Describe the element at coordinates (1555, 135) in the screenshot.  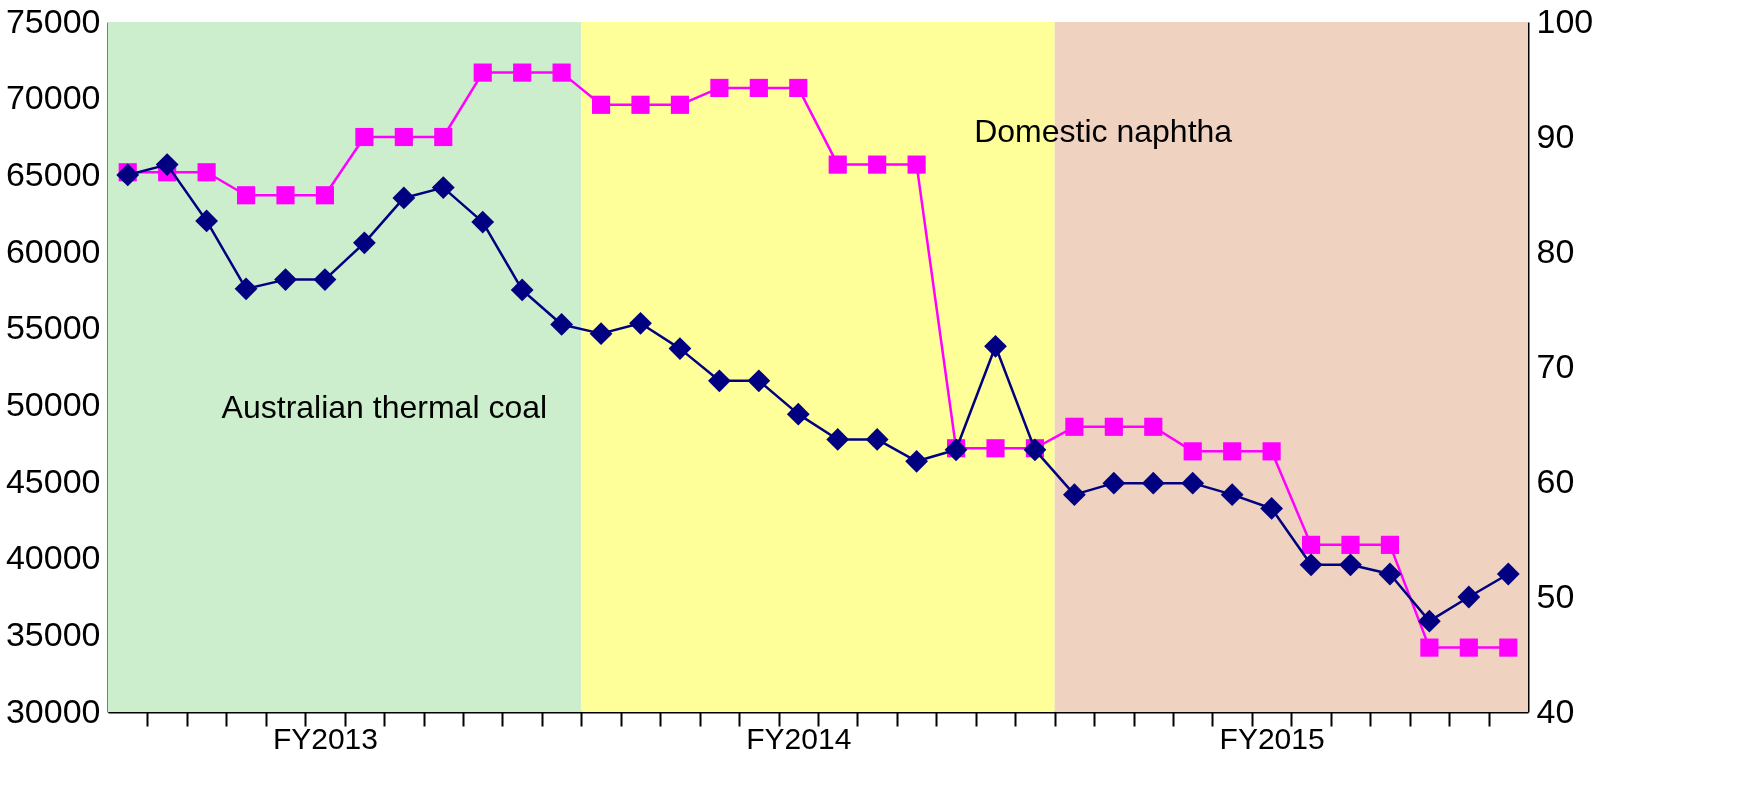
I see `y2-tick-label: 90` at that location.